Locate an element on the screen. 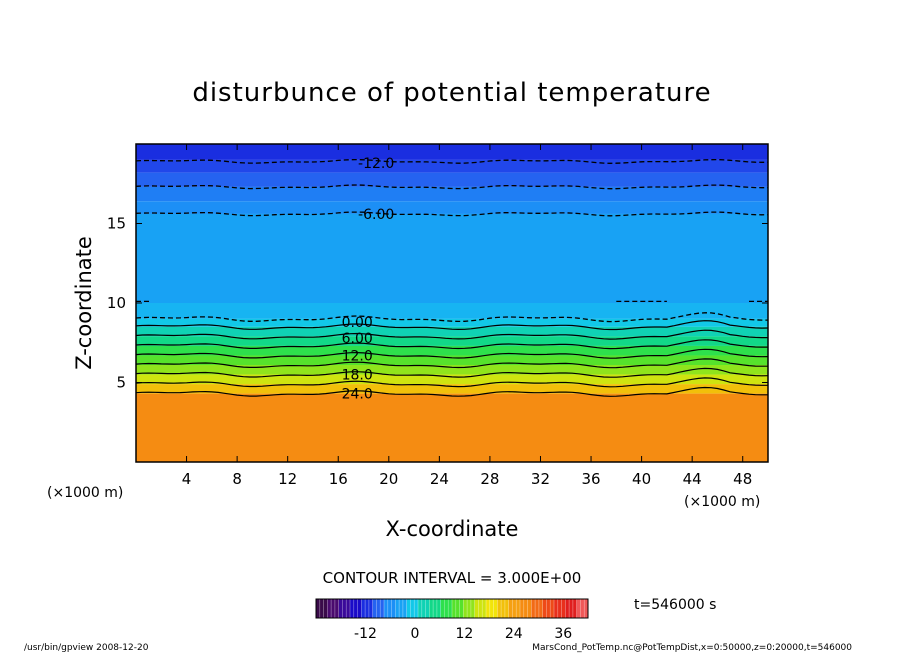  contour-label: 24.0 is located at coordinates (357, 395).